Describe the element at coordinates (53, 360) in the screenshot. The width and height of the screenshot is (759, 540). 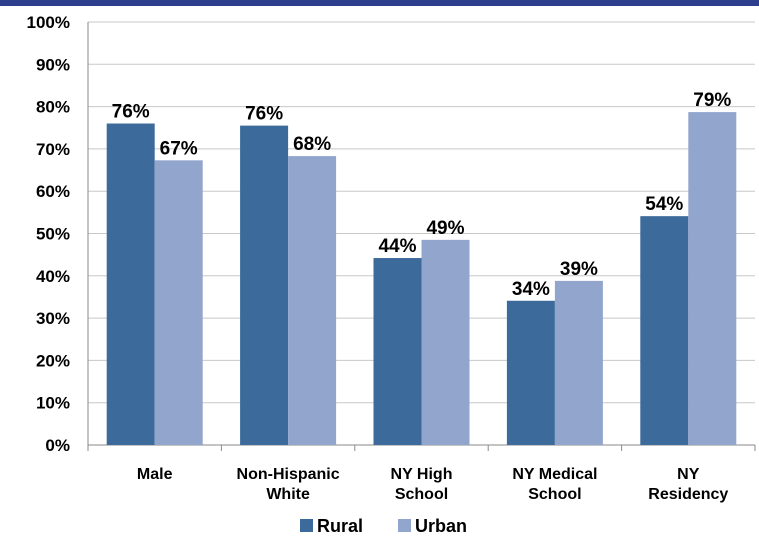
I see `y-tick-label: 20%` at that location.